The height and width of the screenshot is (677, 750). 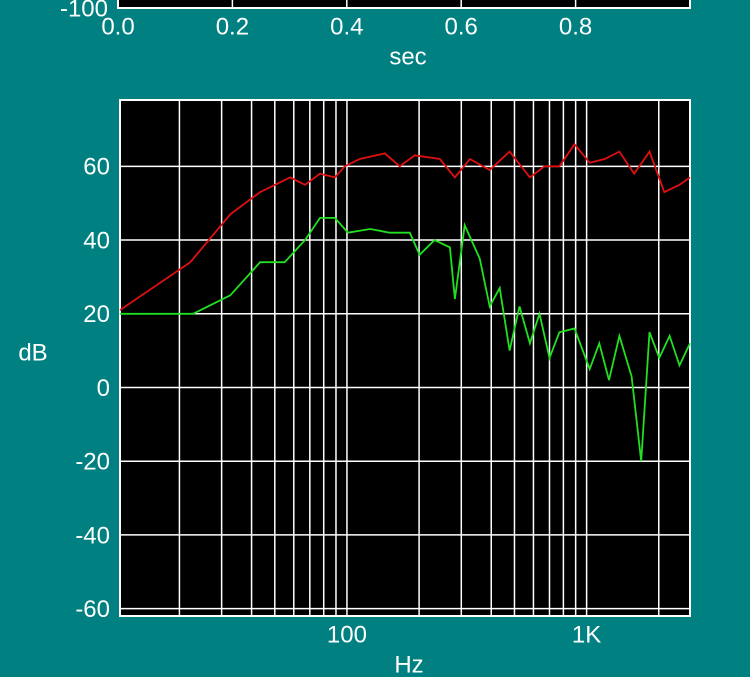 What do you see at coordinates (461, 26) in the screenshot?
I see `x-tick-label: 0.6` at bounding box center [461, 26].